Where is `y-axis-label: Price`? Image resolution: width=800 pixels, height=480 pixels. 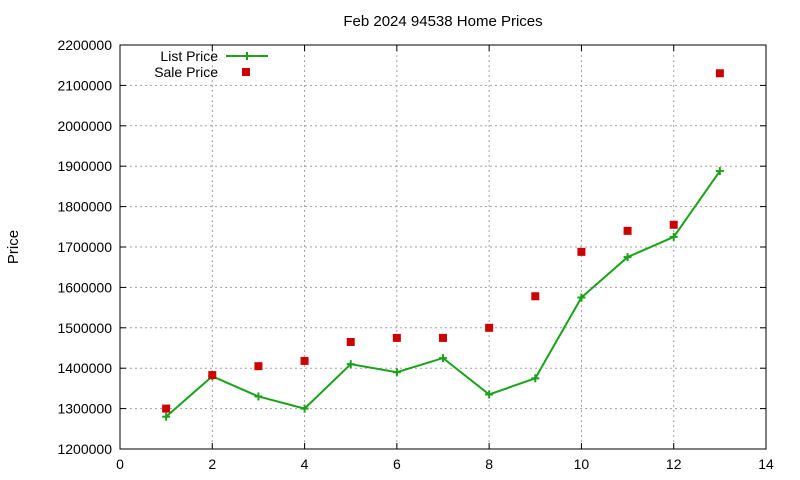
y-axis-label: Price is located at coordinates (13, 247).